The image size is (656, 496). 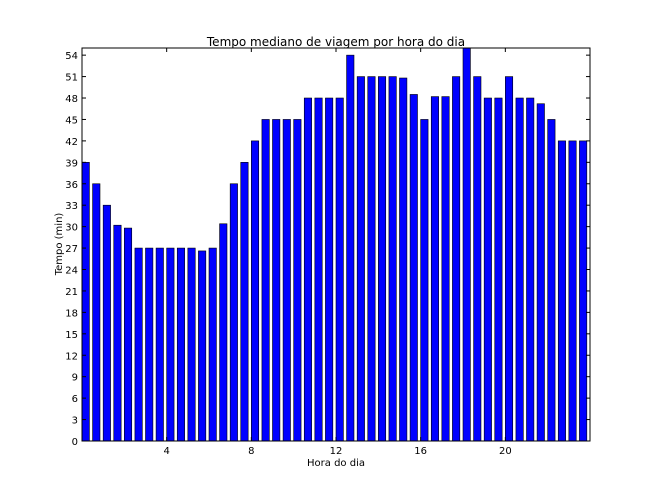 What do you see at coordinates (505, 451) in the screenshot?
I see `x-tick-label: 20` at bounding box center [505, 451].